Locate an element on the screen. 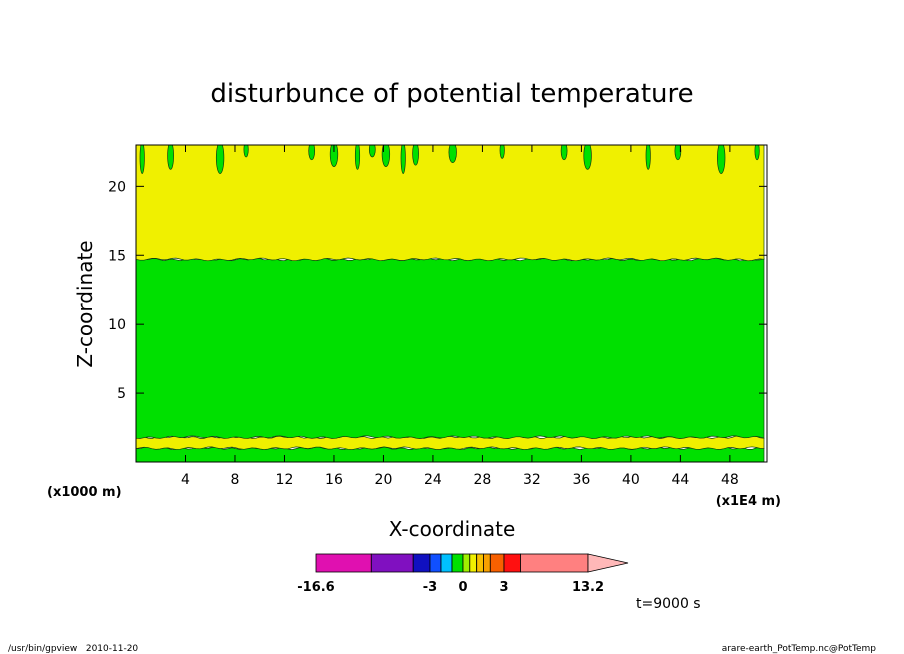 Image resolution: width=904 pixels, height=654 pixels. colorbar-label: 0 is located at coordinates (462, 587).